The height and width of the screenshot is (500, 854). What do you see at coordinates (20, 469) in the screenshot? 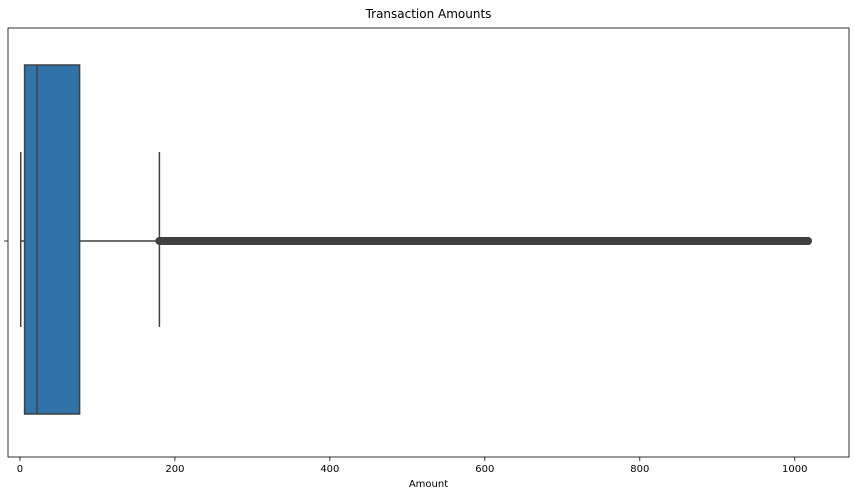
I see `x-tick-label: 0` at bounding box center [20, 469].